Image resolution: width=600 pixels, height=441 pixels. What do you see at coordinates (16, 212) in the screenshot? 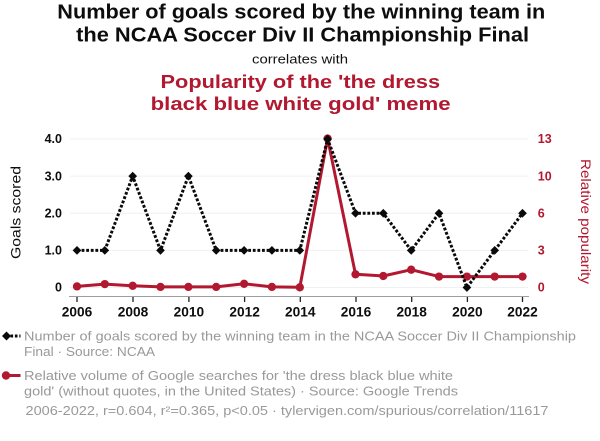
I see `svg-text: Goals scored` at bounding box center [16, 212].